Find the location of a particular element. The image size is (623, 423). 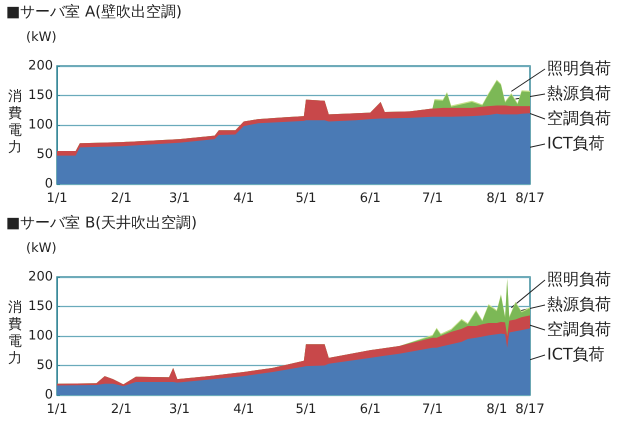

chart-title: ■サーバ室 A(壁吹出空調) is located at coordinates (94, 11).